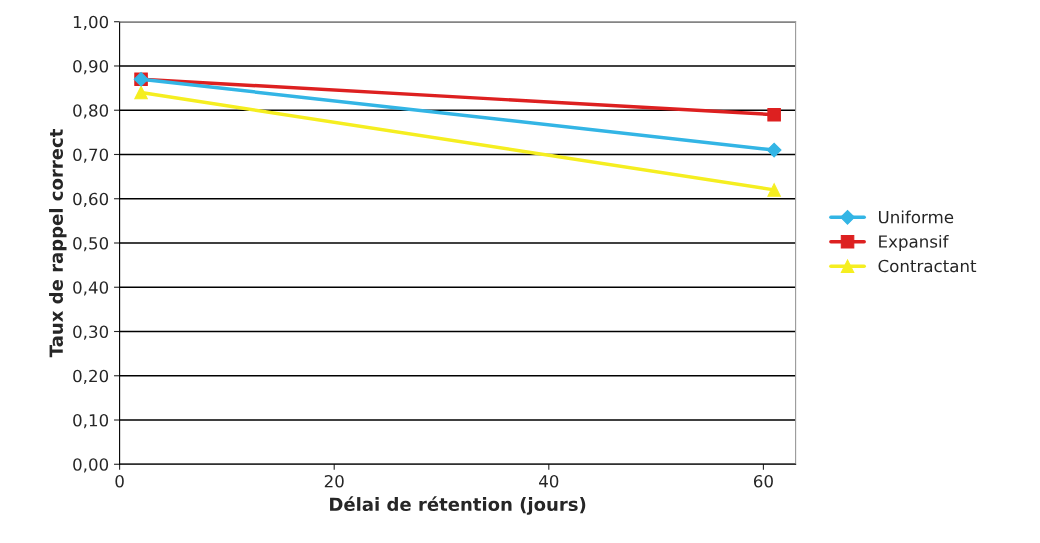 This screenshot has width=1040, height=543. I want to click on y-tick-label: 0,70, so click(91, 155).